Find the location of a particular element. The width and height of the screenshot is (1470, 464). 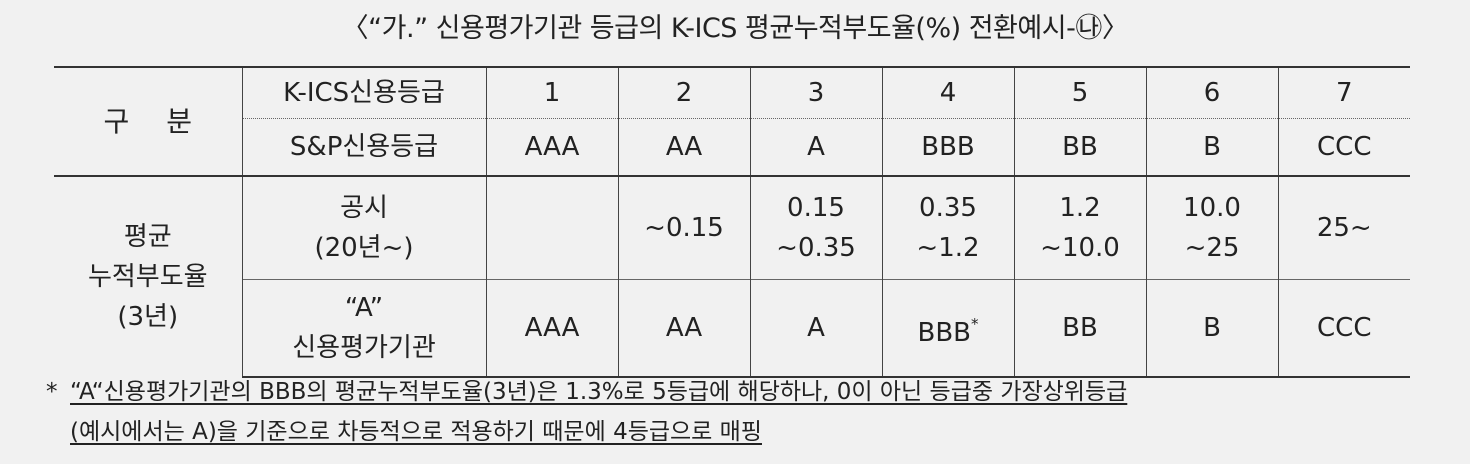

disclosed-label-line: 공시 is located at coordinates (364, 208).